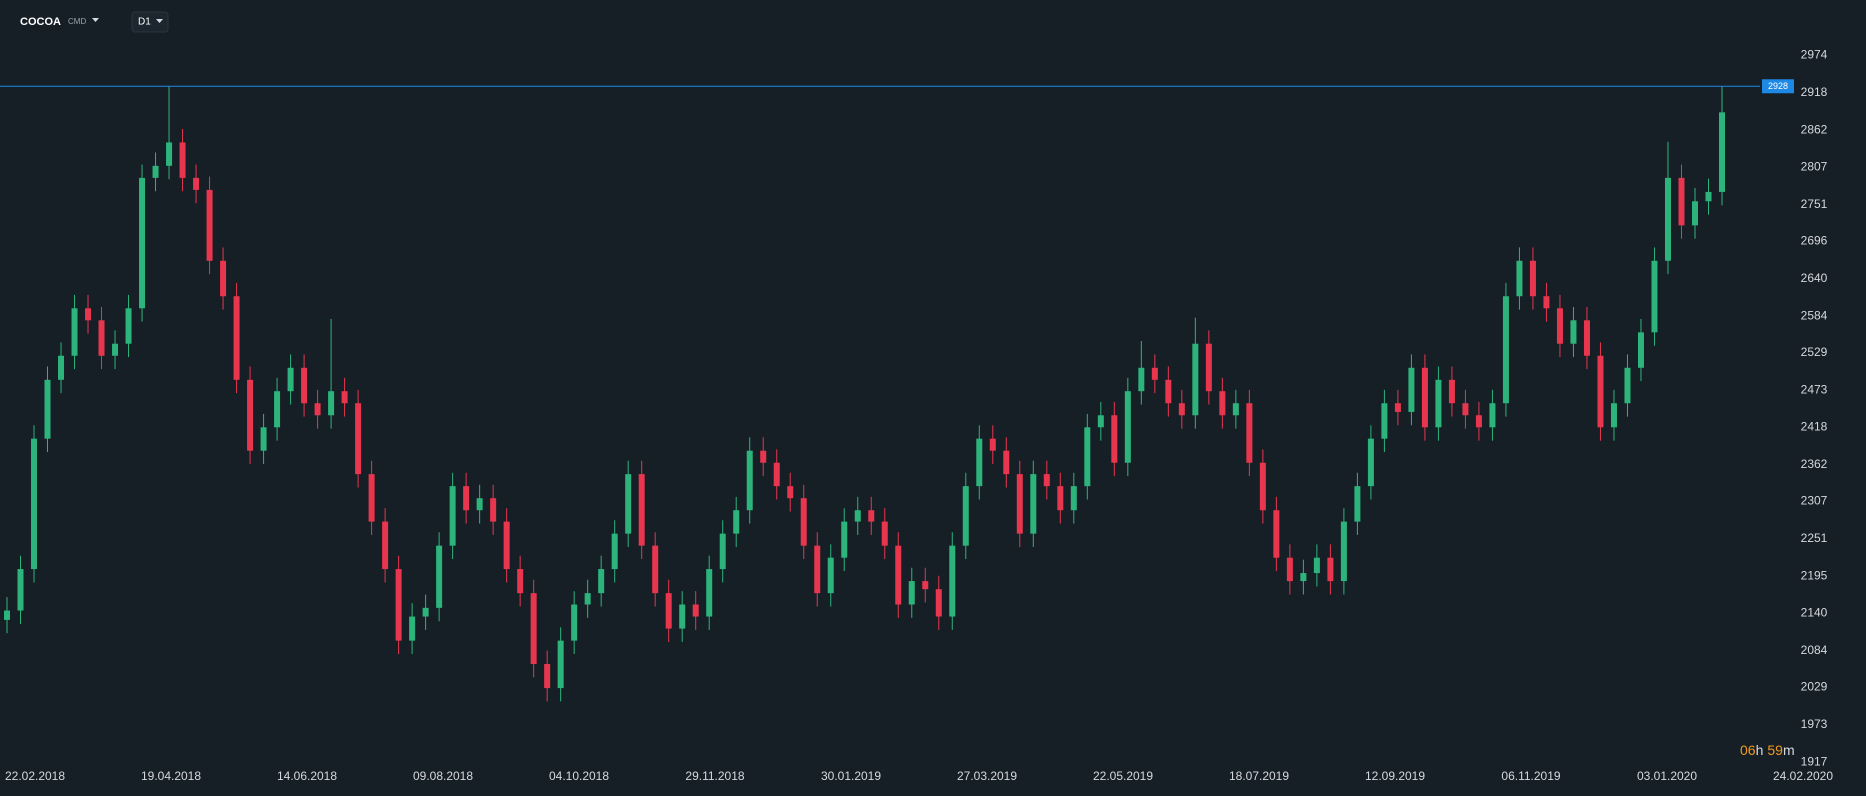 This screenshot has width=1866, height=796. I want to click on y-tick-label: 2418, so click(1814, 426).